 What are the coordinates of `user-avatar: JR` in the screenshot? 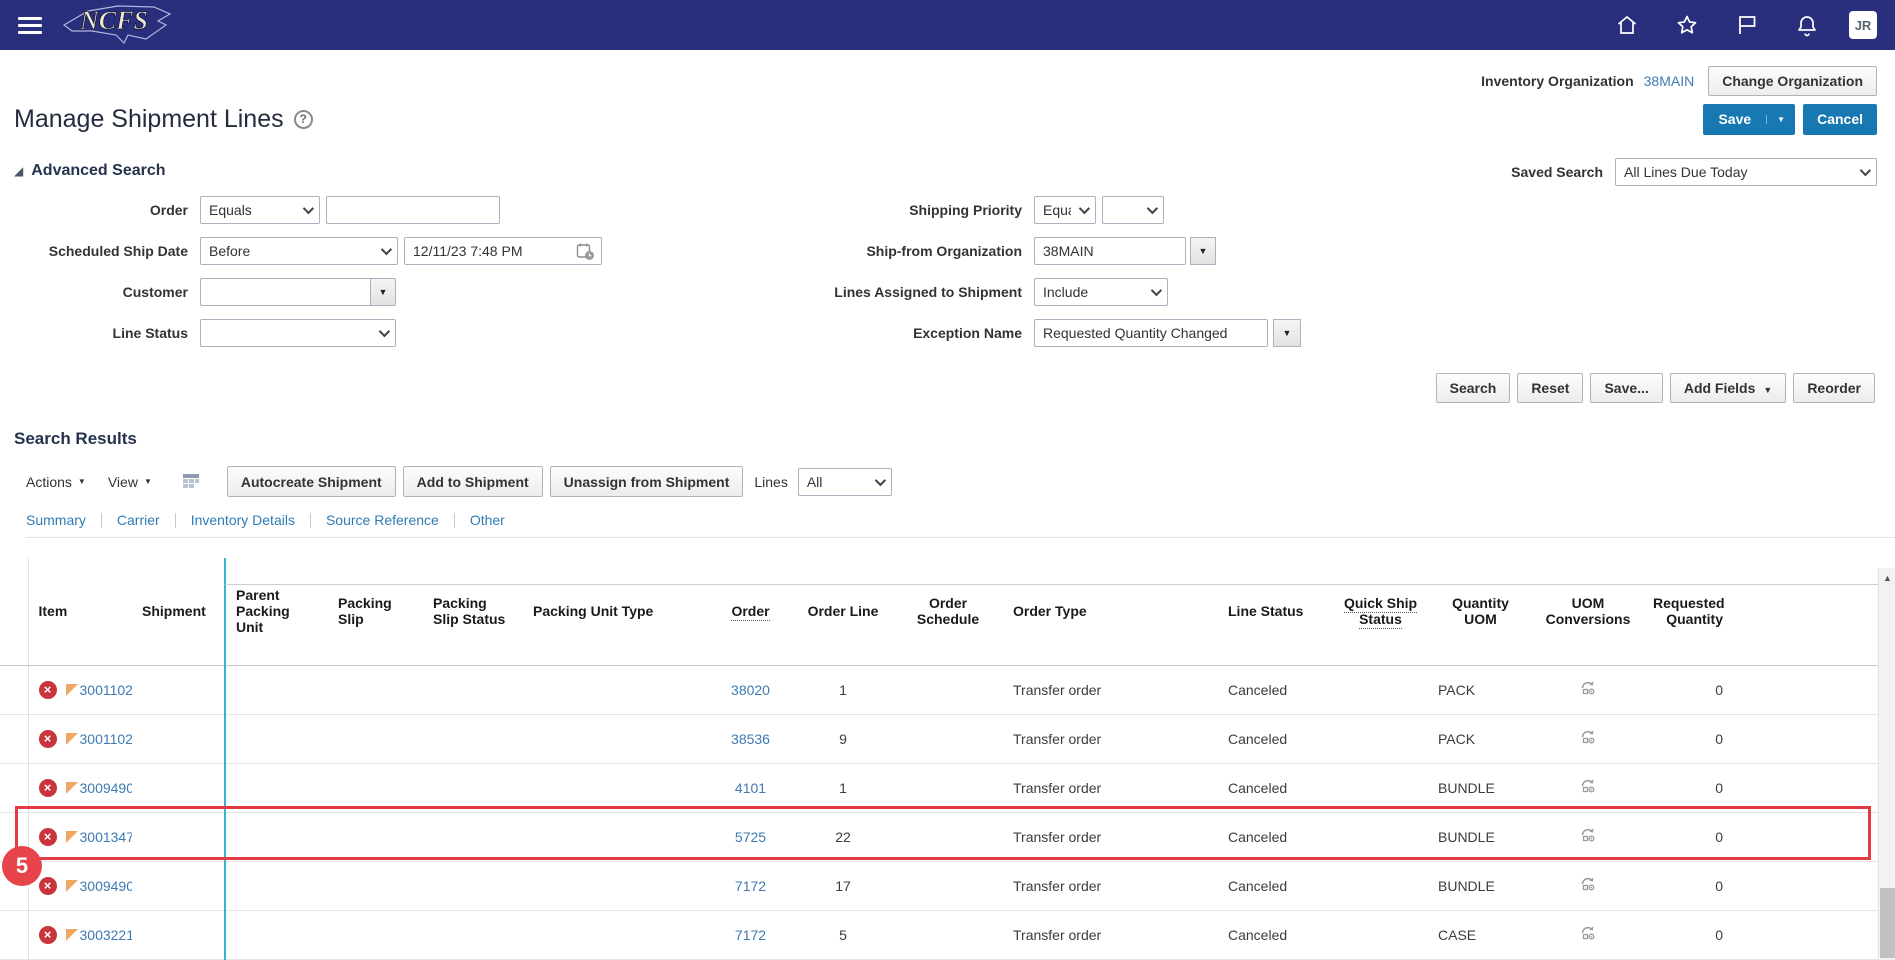 It's located at (1863, 25).